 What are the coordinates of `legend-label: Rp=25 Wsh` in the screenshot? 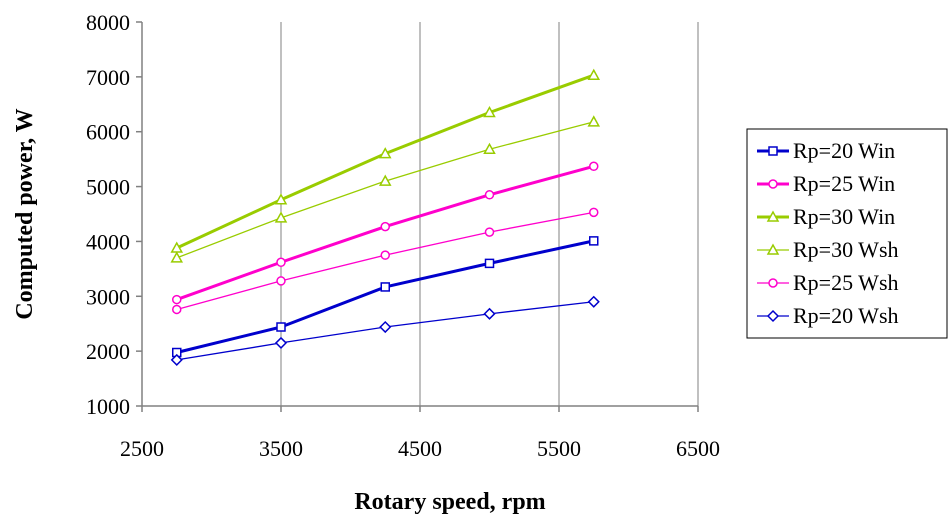 It's located at (846, 282).